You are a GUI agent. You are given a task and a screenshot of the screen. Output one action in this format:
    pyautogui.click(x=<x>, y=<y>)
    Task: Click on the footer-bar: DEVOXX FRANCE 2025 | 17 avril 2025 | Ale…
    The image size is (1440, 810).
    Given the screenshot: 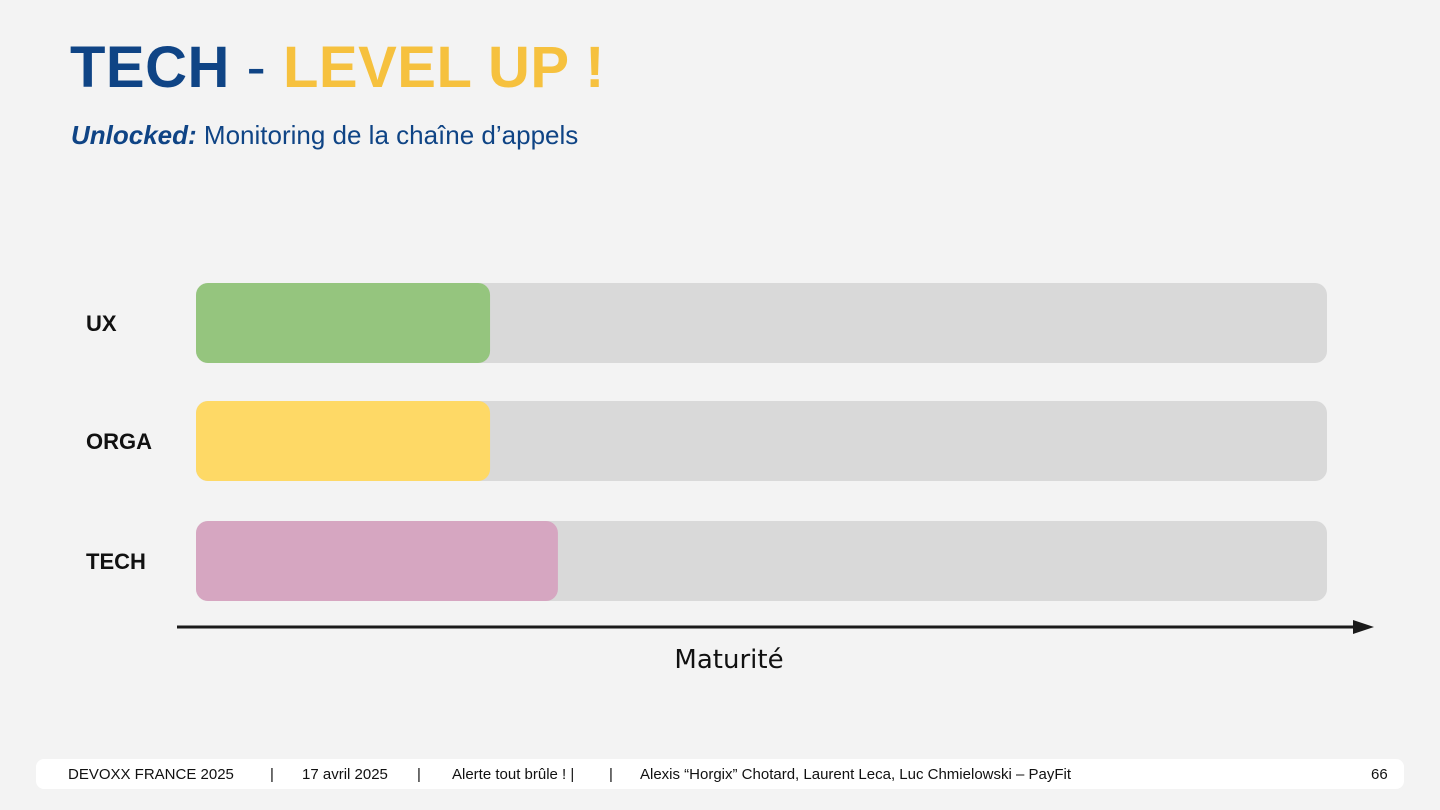 What is the action you would take?
    pyautogui.click(x=720, y=774)
    